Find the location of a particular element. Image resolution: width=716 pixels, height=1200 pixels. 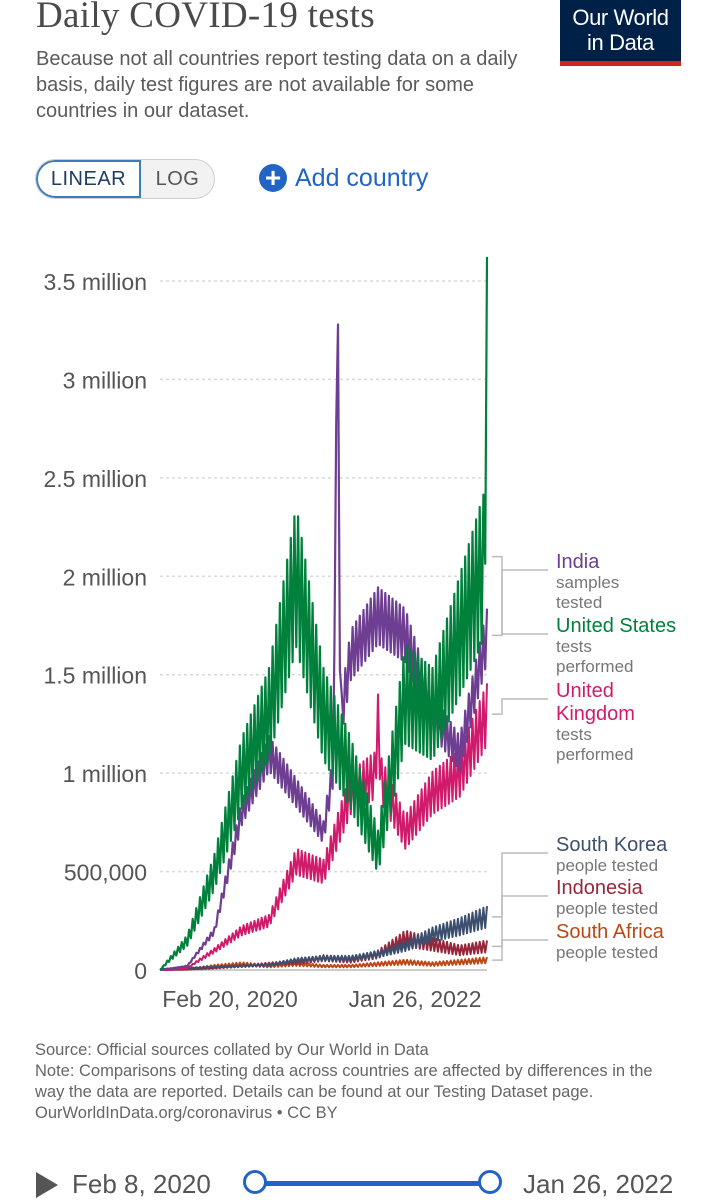

legend-series-name: United is located at coordinates (585, 691).